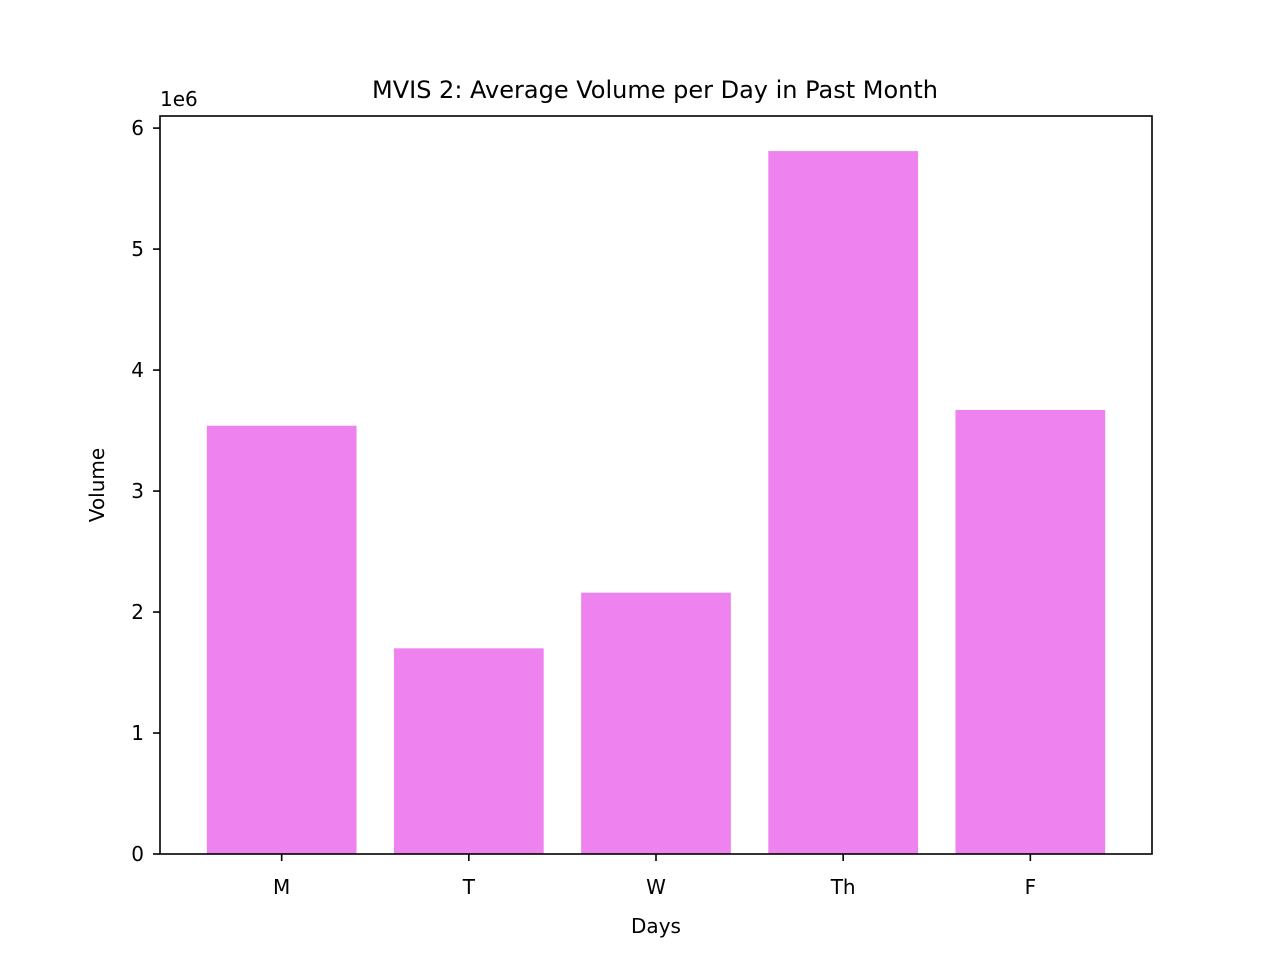 This screenshot has height=960, width=1280. What do you see at coordinates (468, 751) in the screenshot?
I see `bar-t` at bounding box center [468, 751].